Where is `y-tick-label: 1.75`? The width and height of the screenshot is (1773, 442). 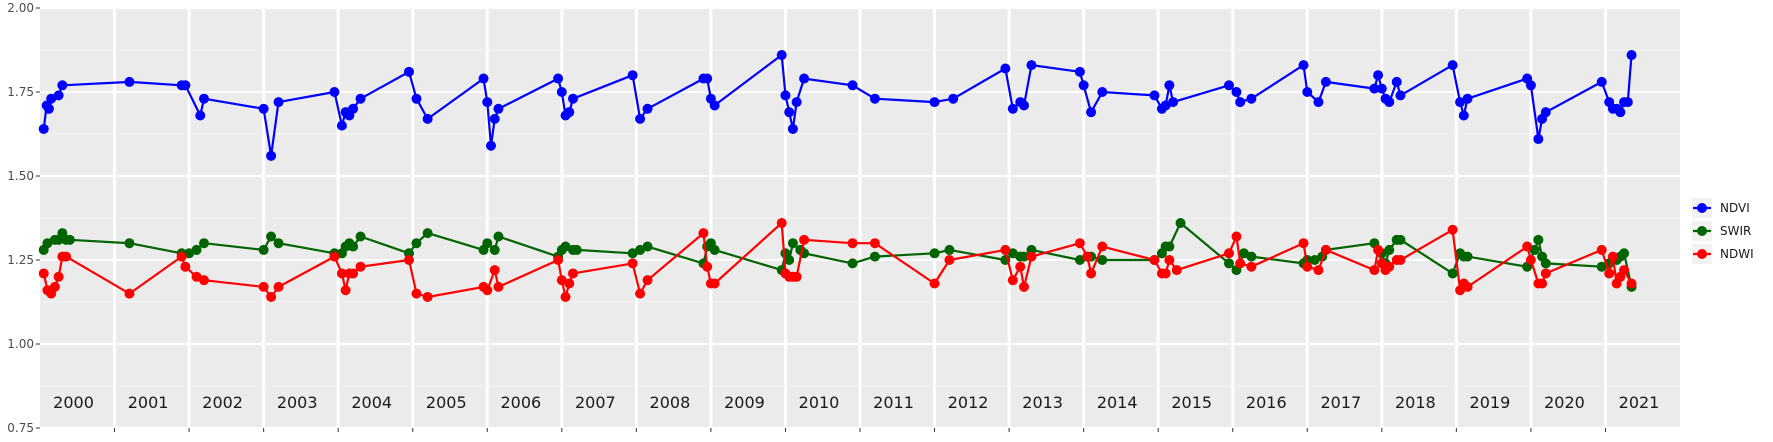
y-tick-label: 1.75 is located at coordinates (20, 92).